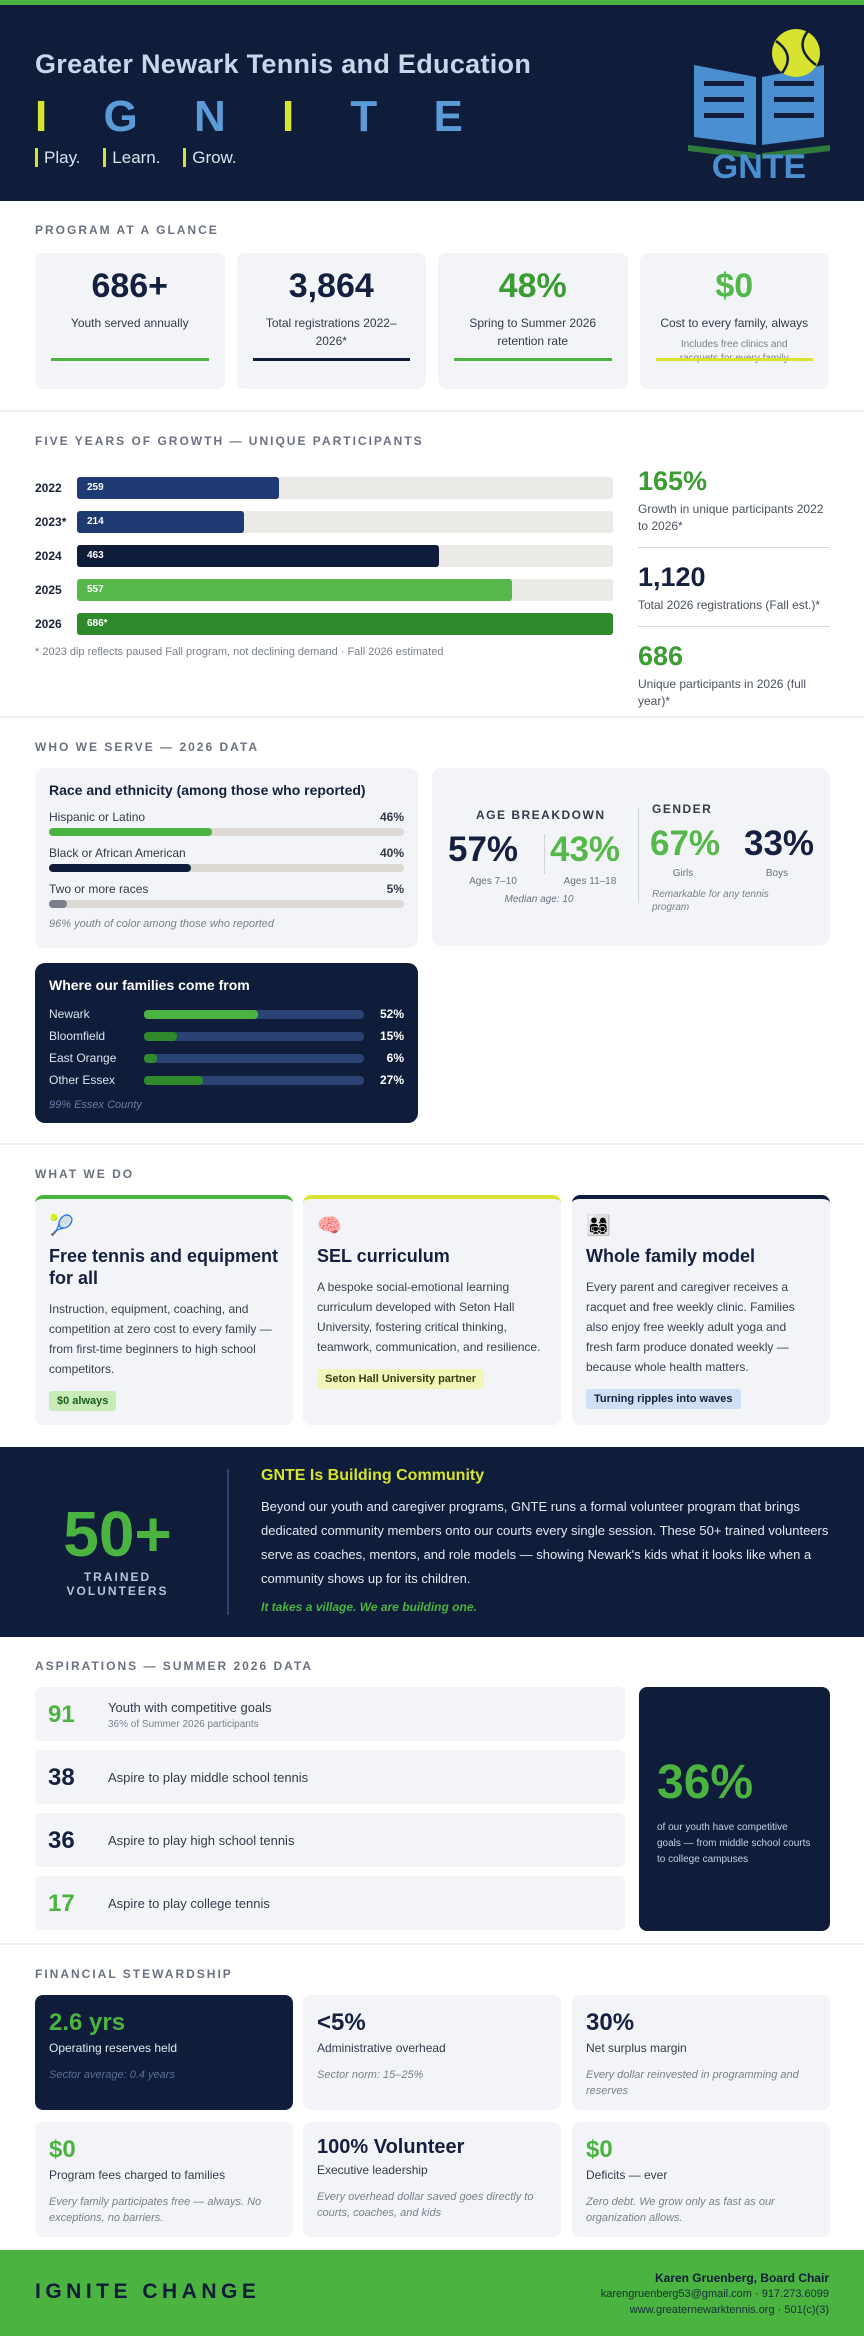 This screenshot has height=2336, width=864. What do you see at coordinates (329, 1226) in the screenshot?
I see `brain-icon: 🧠` at bounding box center [329, 1226].